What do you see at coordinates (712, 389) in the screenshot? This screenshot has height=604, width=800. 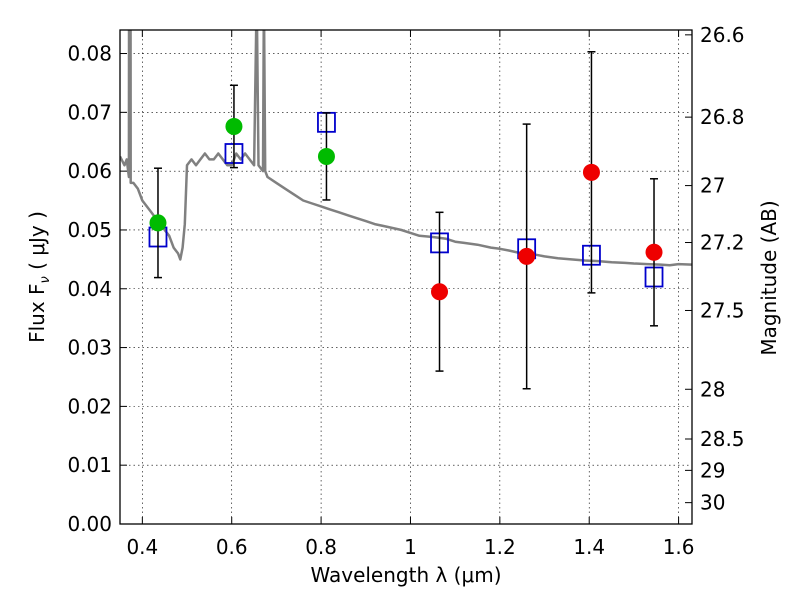 I see `y2-tick-label: 28` at bounding box center [712, 389].